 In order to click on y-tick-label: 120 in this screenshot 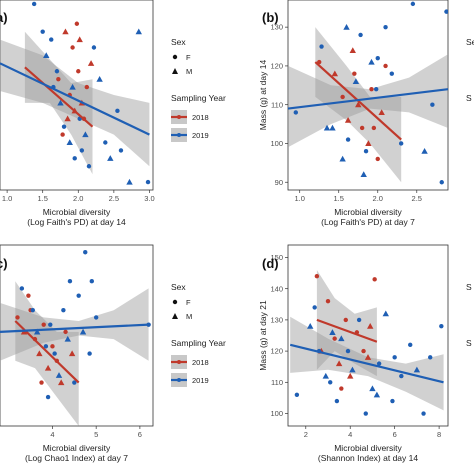, I will do `click(276, 66)`.